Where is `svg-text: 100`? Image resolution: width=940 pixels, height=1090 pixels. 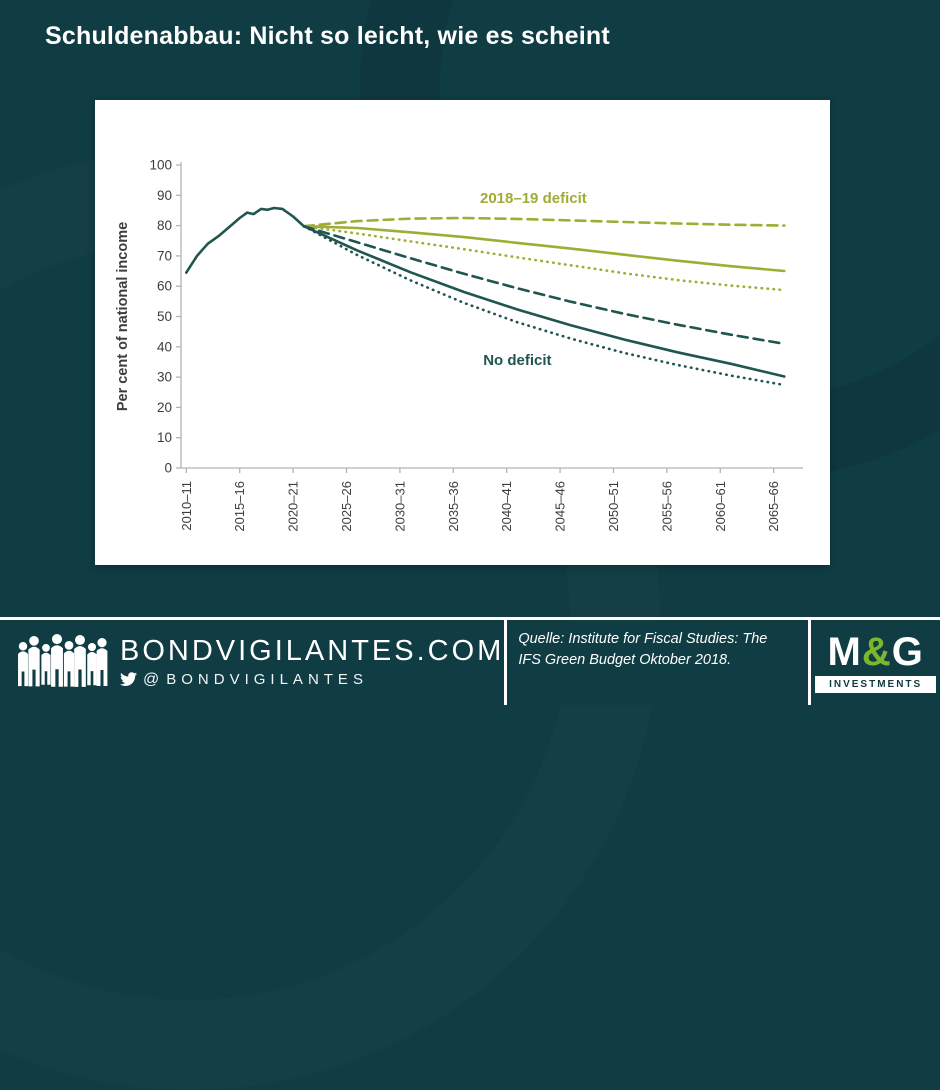 svg-text: 100 is located at coordinates (160, 165).